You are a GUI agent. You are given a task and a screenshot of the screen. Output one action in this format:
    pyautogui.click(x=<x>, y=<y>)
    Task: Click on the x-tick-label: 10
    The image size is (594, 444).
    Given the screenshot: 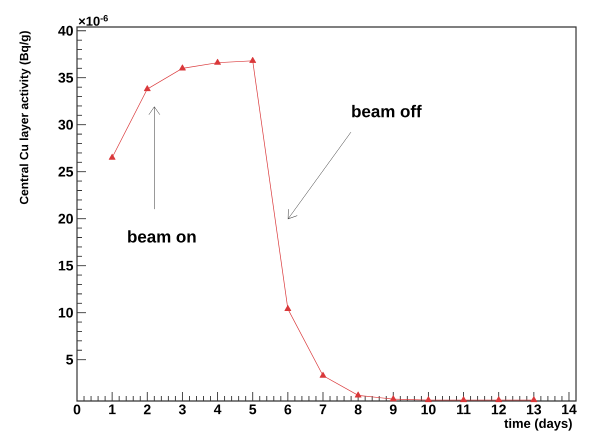 What is the action you would take?
    pyautogui.click(x=429, y=409)
    